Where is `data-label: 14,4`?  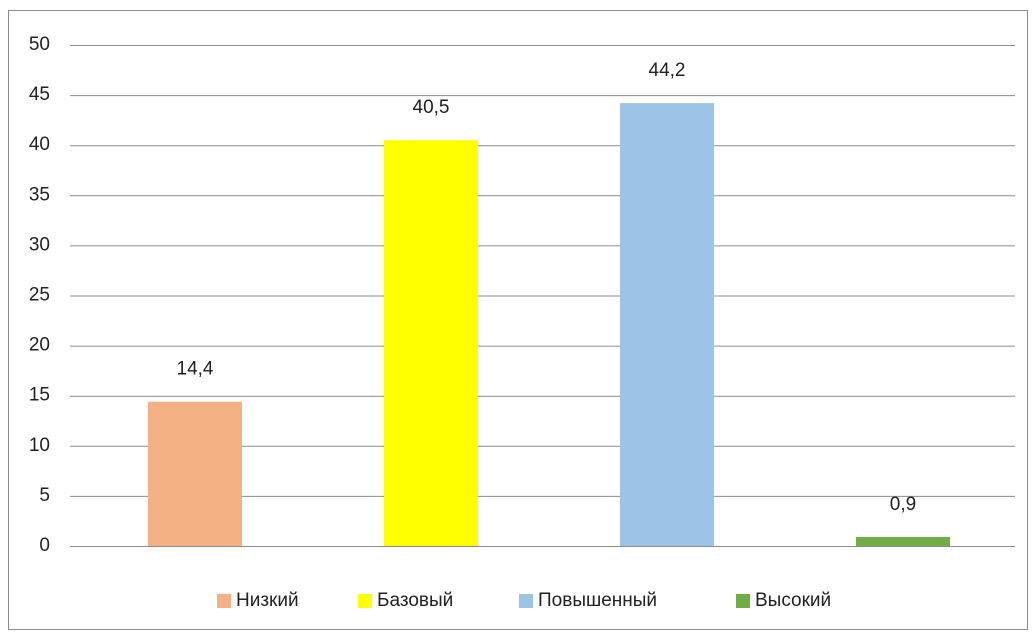 data-label: 14,4 is located at coordinates (195, 369).